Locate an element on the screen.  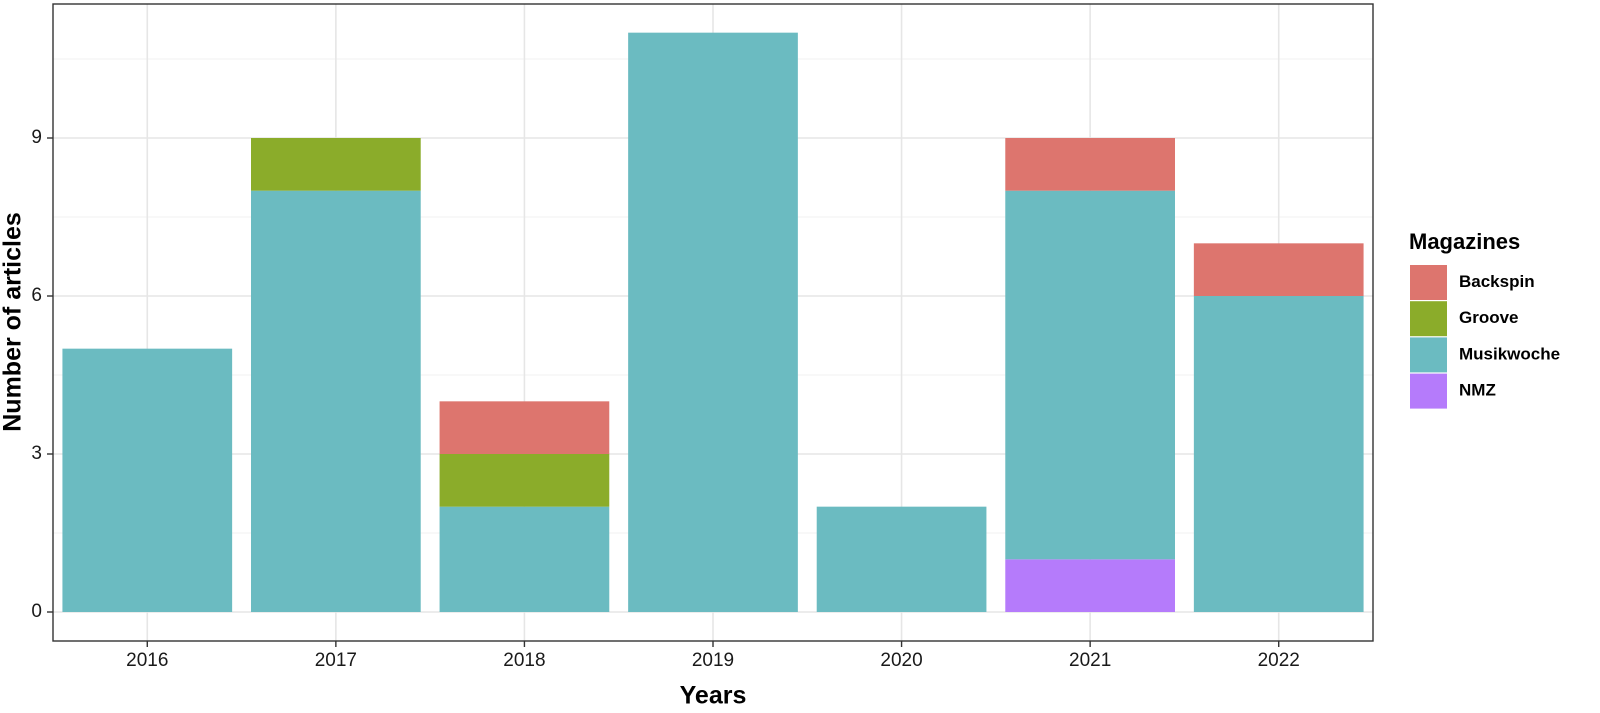
legend-key-backspin is located at coordinates (1428, 282).